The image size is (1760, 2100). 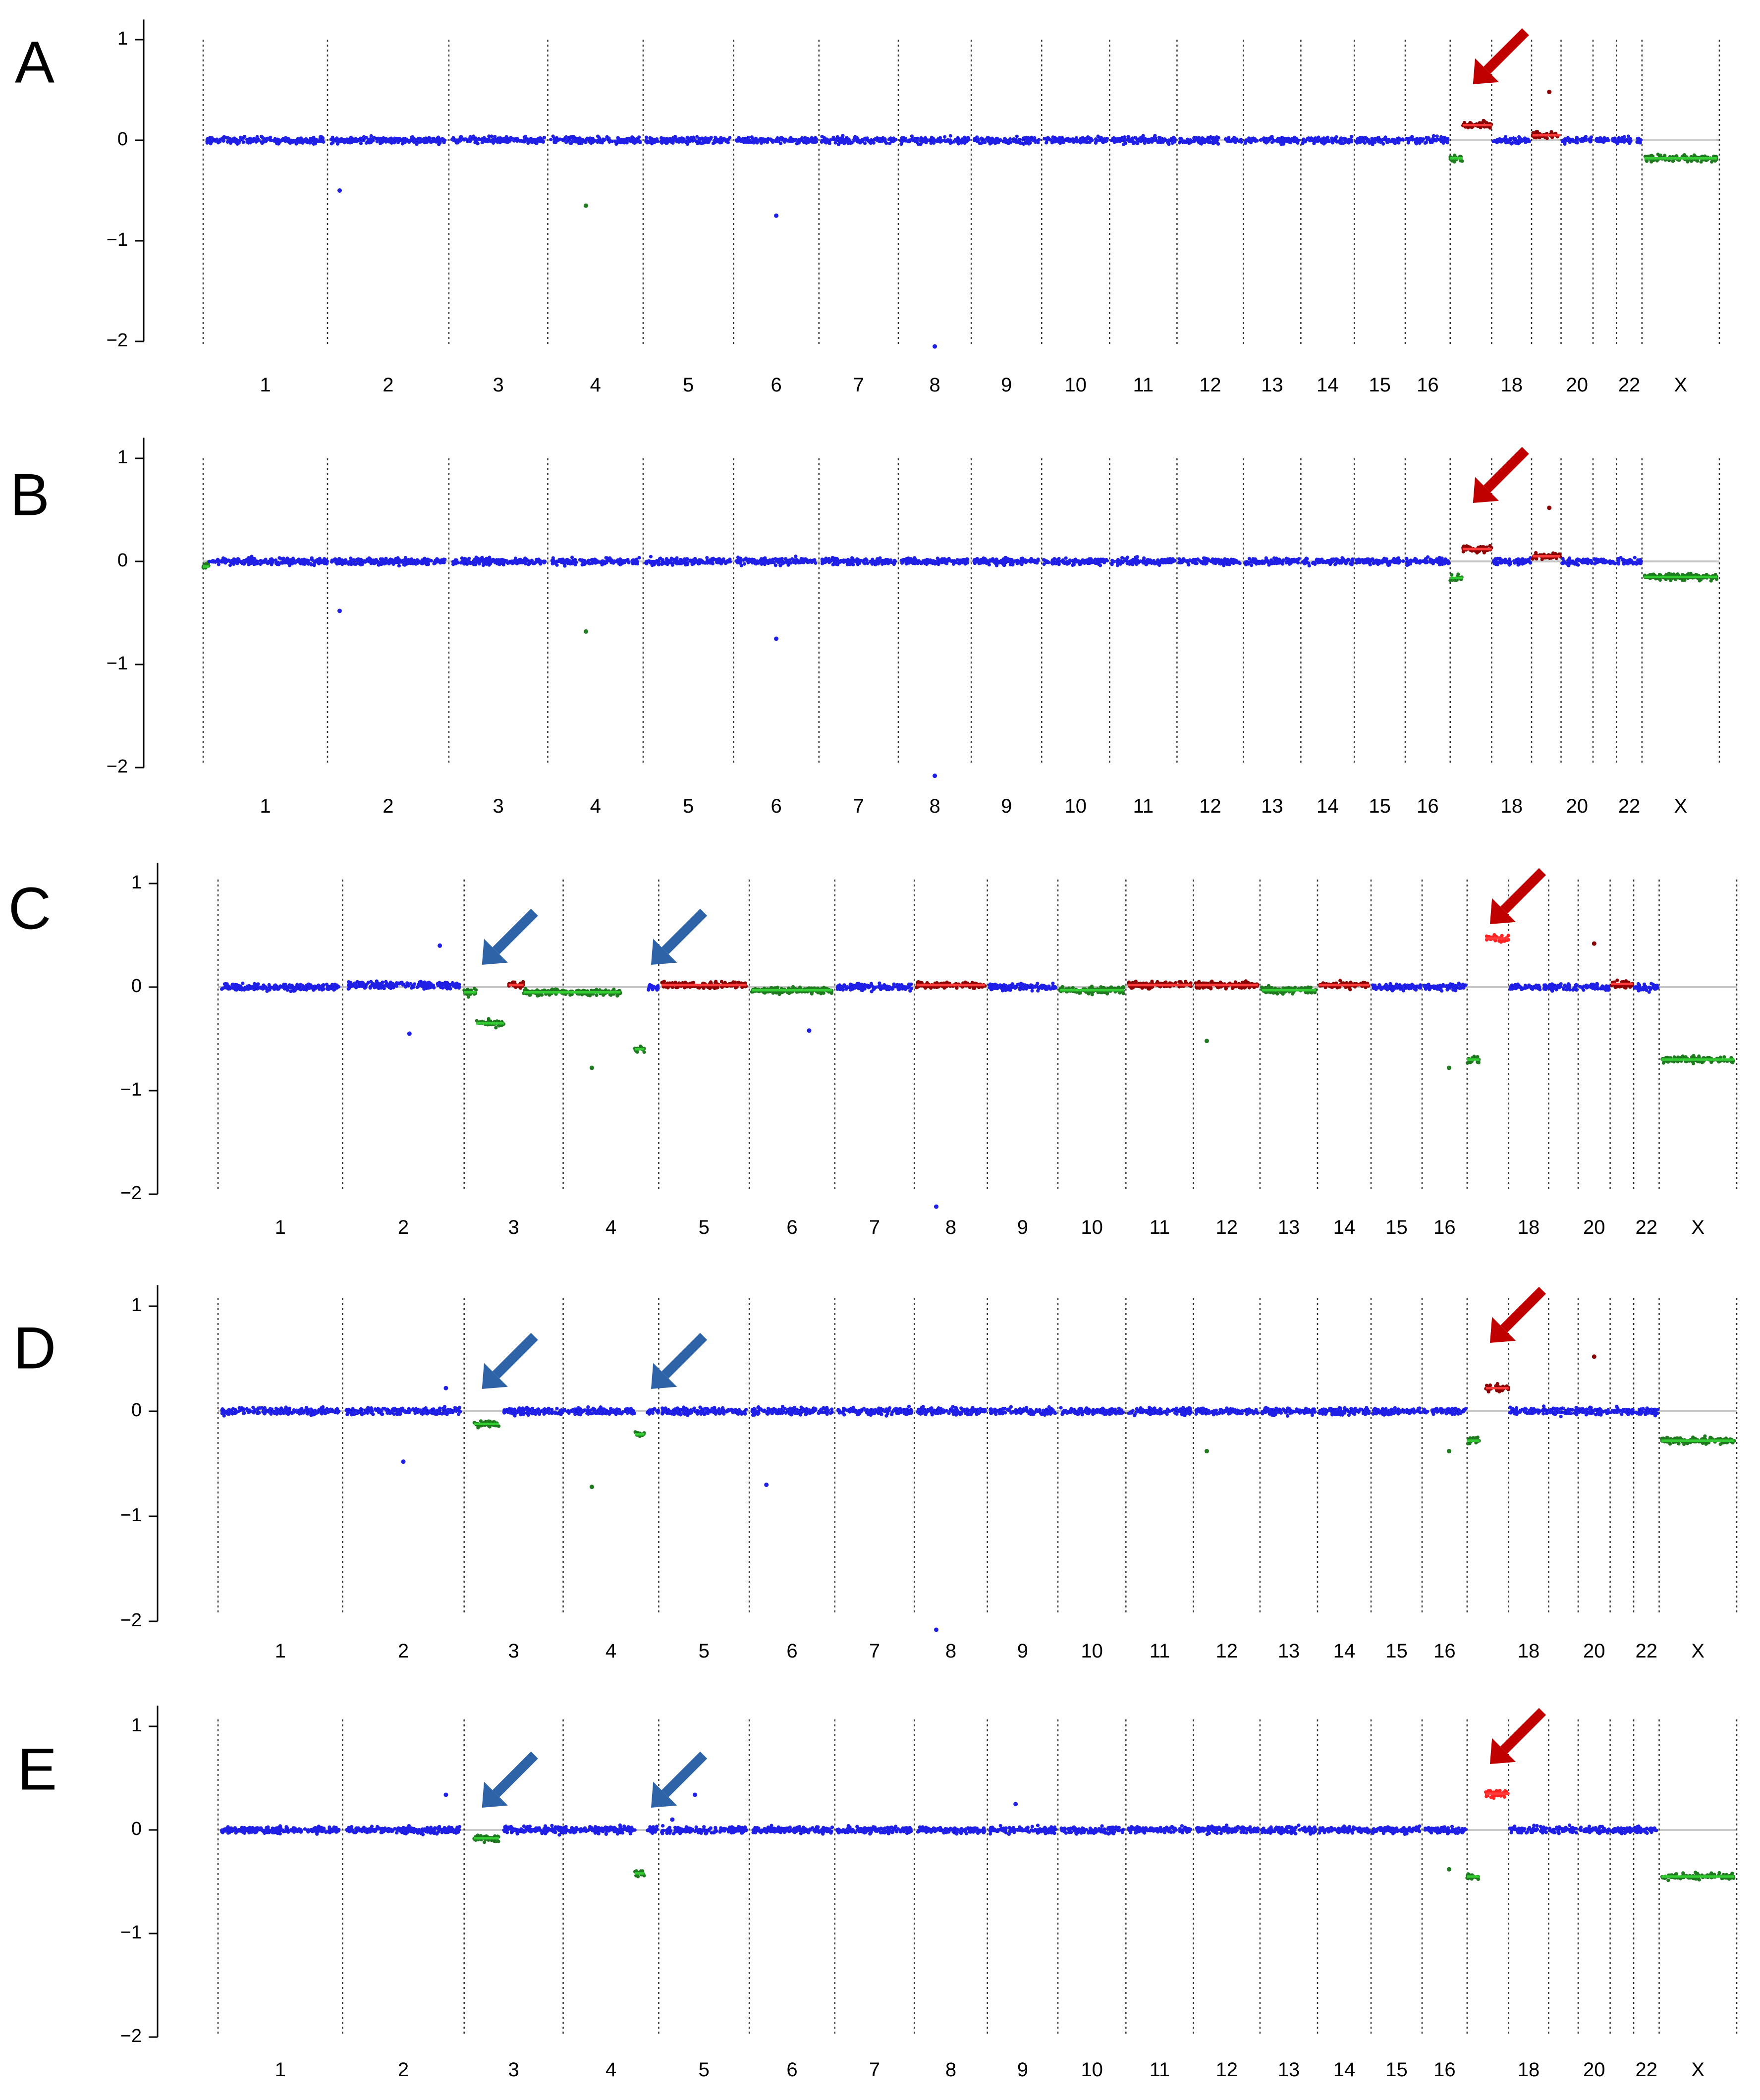 I want to click on x-tick-label: 13, so click(x=1272, y=385).